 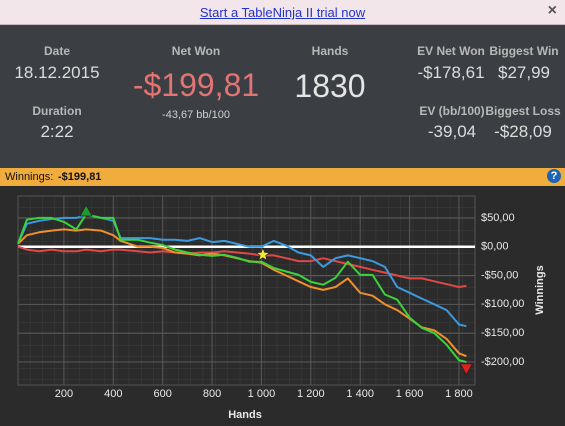 What do you see at coordinates (524, 51) in the screenshot?
I see `stat-label: Biggest Win` at bounding box center [524, 51].